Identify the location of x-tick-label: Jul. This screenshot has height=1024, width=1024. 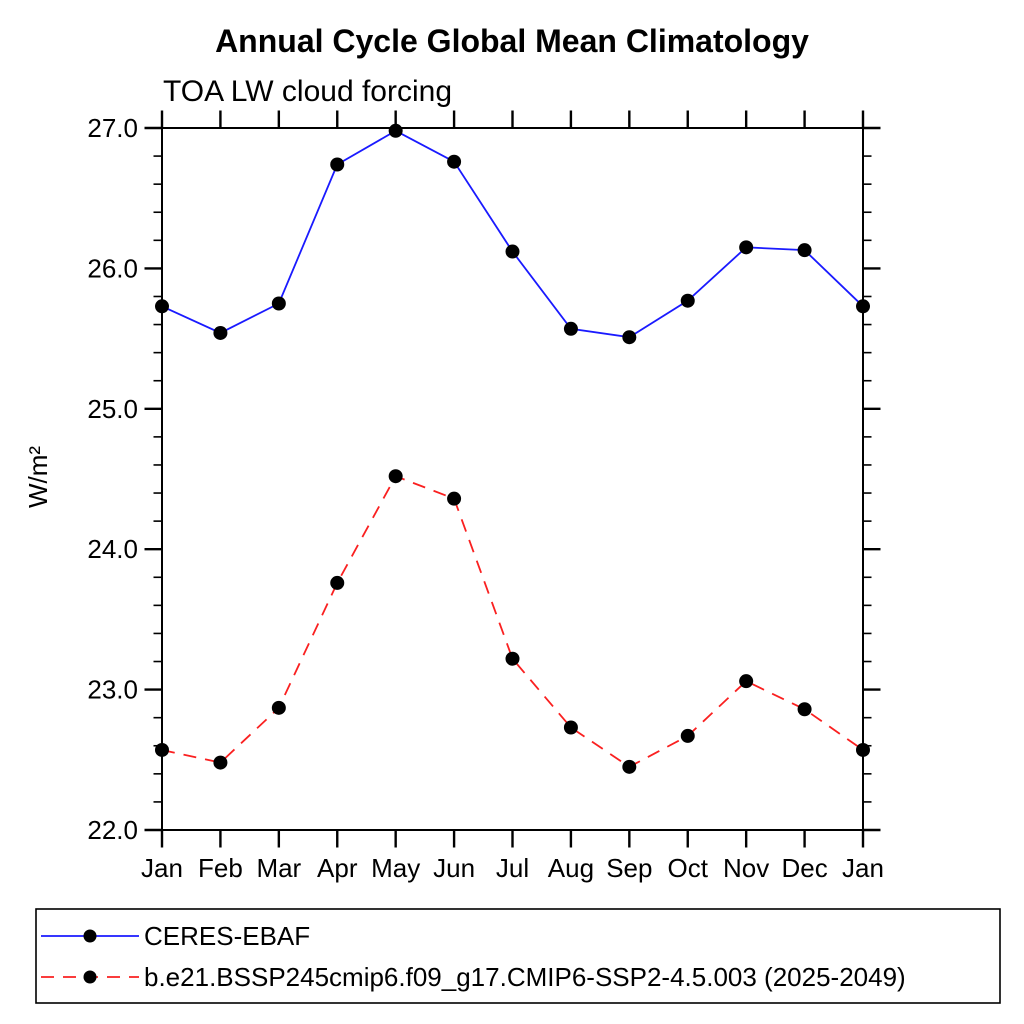
(512, 868).